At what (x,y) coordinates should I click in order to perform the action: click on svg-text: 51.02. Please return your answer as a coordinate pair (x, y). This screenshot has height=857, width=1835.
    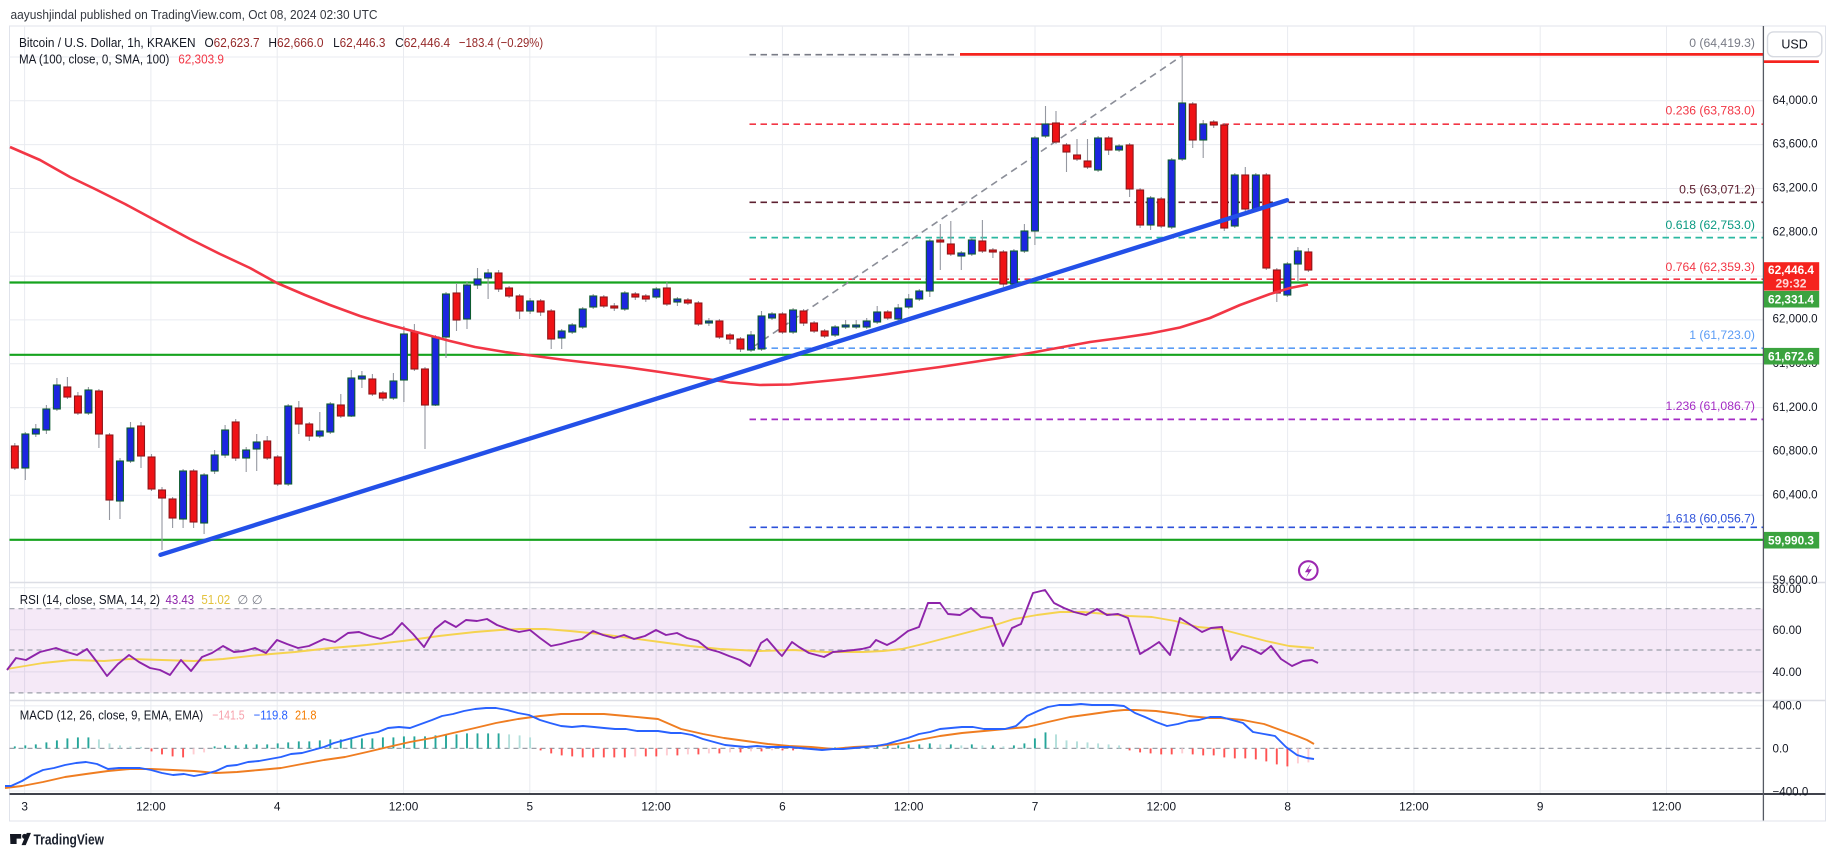
    Looking at the image, I should click on (215, 599).